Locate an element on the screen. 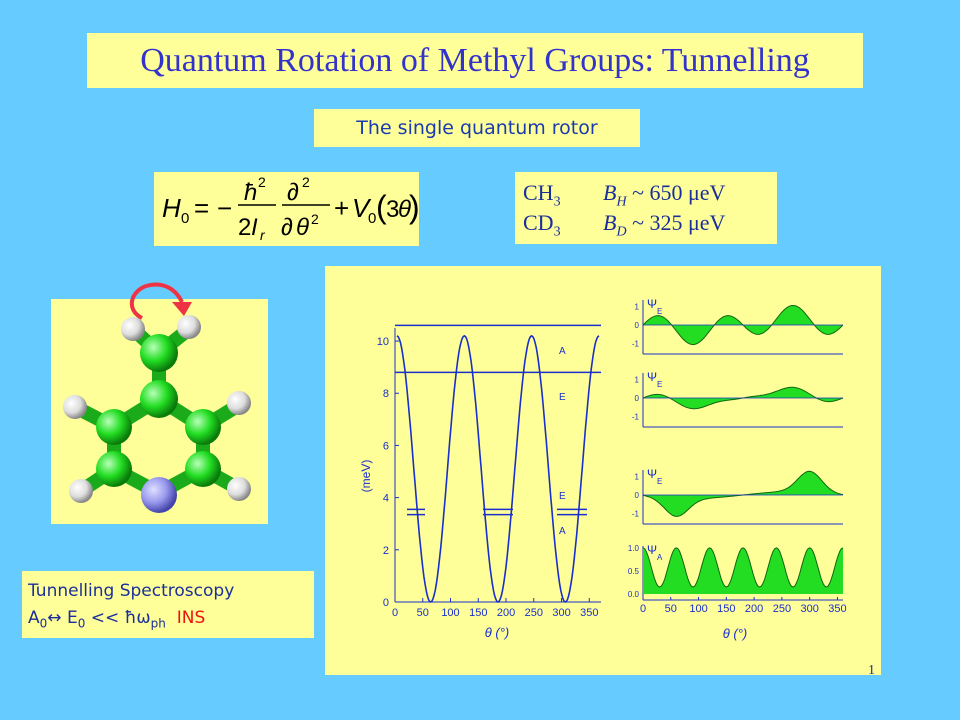 The width and height of the screenshot is (960, 720). y-tick-label: 2 is located at coordinates (386, 551).